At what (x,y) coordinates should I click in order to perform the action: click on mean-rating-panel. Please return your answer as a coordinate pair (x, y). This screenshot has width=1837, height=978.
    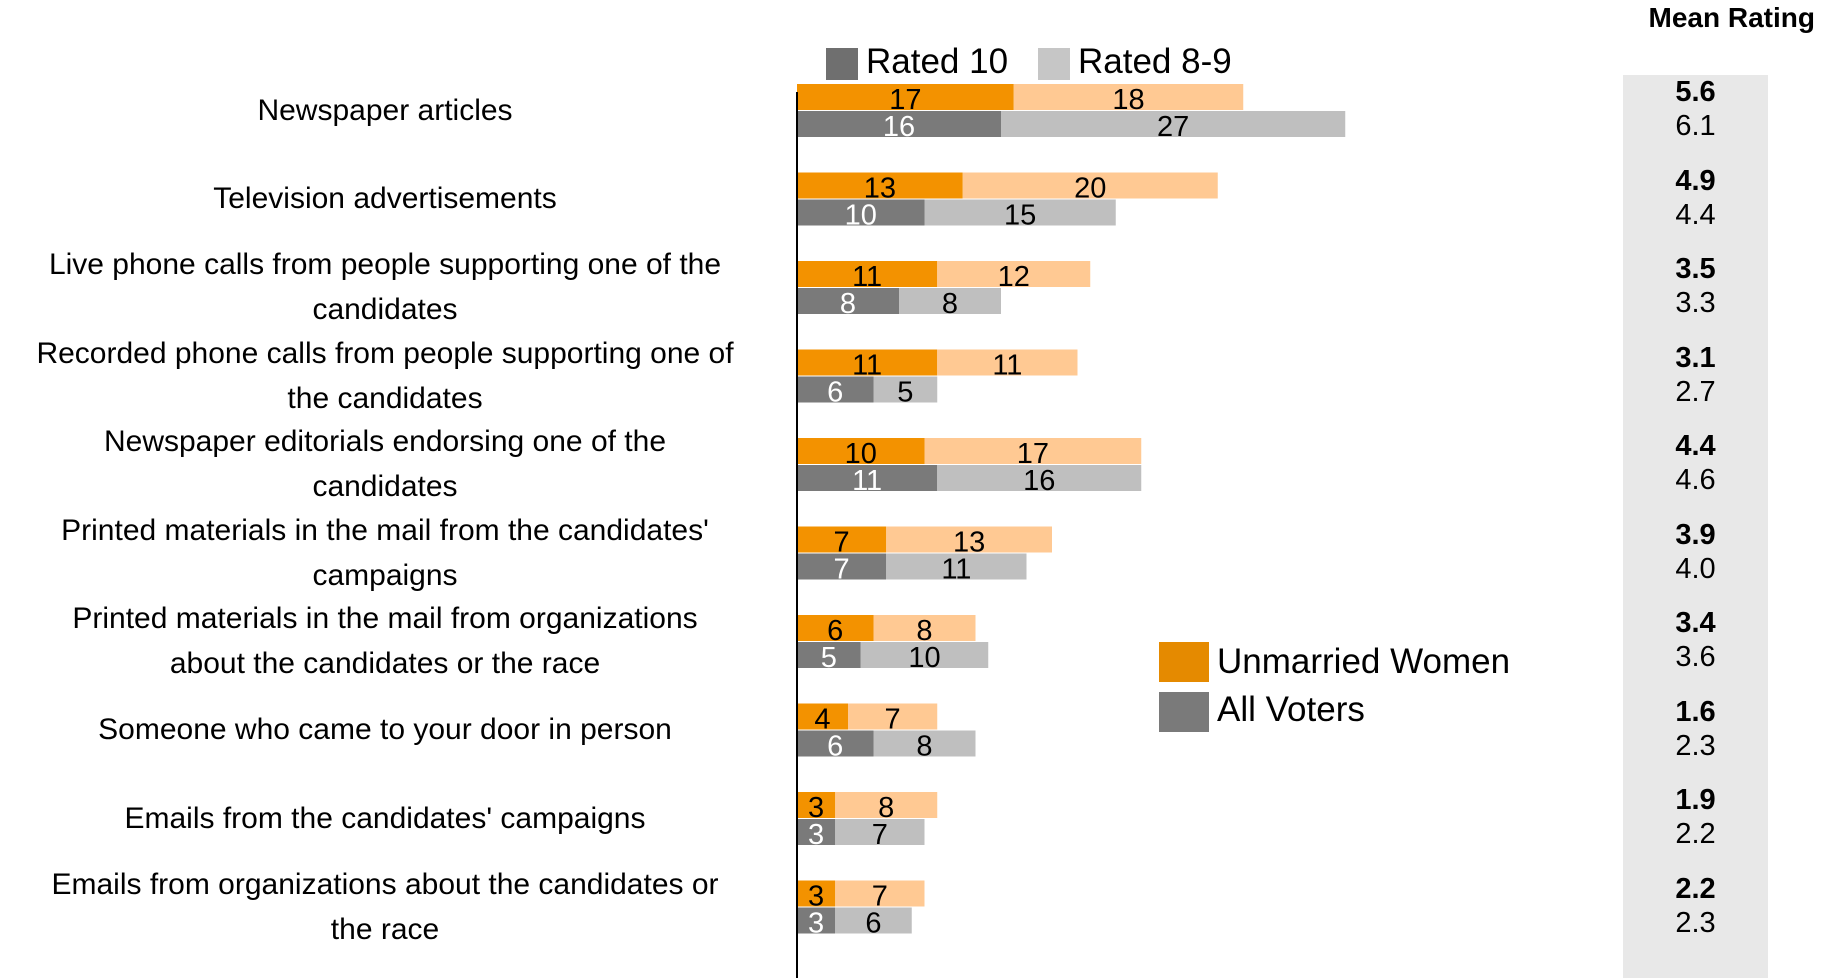
    Looking at the image, I should click on (1695, 526).